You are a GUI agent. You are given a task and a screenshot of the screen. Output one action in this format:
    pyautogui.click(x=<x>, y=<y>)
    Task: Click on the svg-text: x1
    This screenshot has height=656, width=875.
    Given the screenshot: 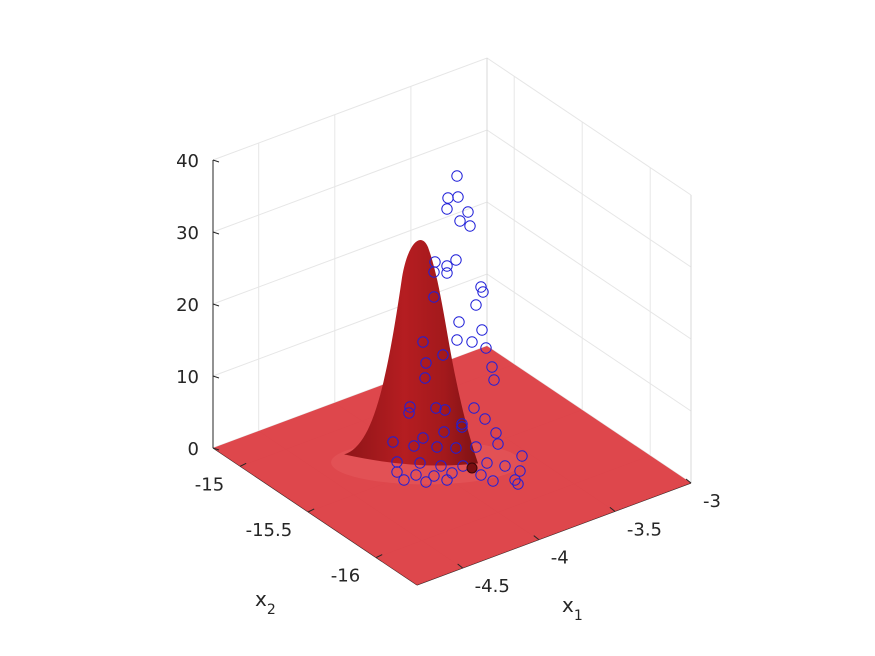 What is the action you would take?
    pyautogui.click(x=572, y=608)
    